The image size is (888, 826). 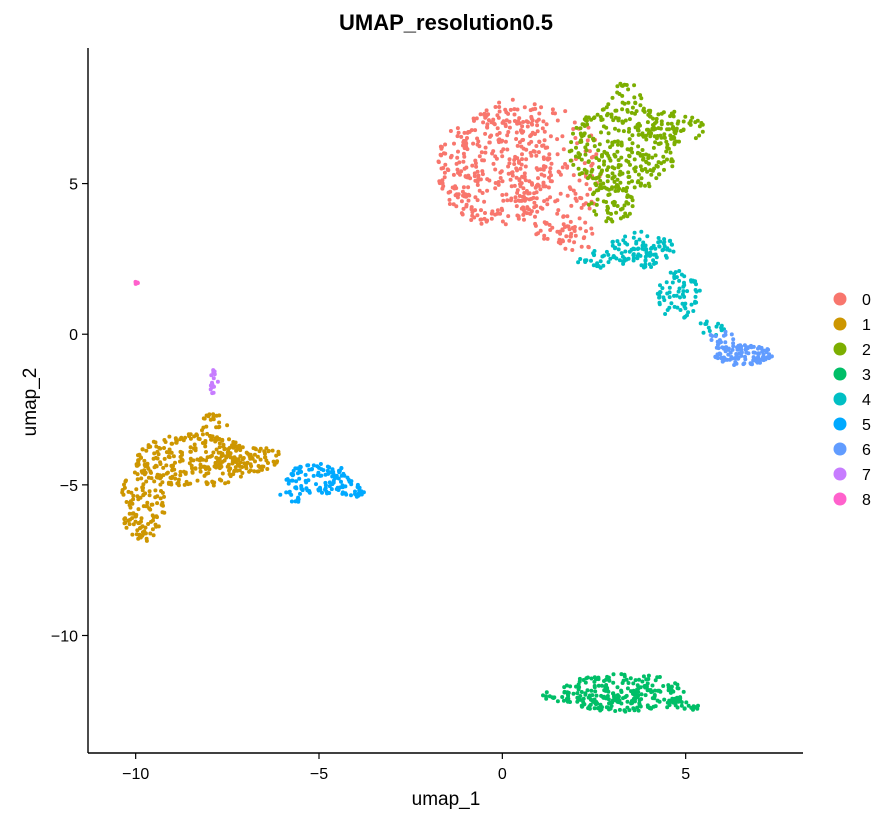 What do you see at coordinates (866, 500) in the screenshot?
I see `legend-label: 8` at bounding box center [866, 500].